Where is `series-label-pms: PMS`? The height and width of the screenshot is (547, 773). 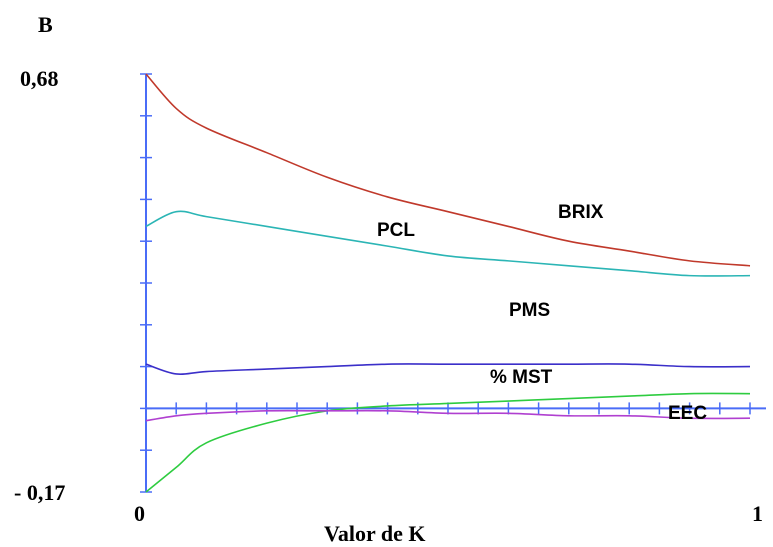
series-label-pms: PMS is located at coordinates (529, 310).